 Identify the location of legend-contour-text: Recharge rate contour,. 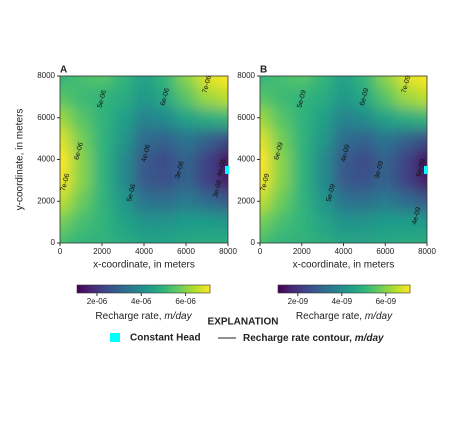
(297, 338).